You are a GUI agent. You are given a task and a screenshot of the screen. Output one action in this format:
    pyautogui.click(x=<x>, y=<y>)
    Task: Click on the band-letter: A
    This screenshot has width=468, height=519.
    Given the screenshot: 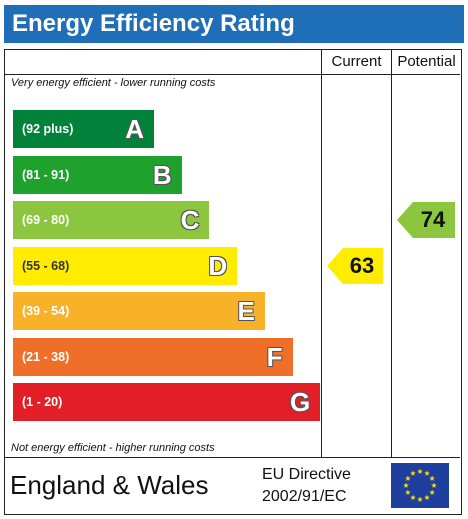 What is the action you would take?
    pyautogui.click(x=134, y=129)
    